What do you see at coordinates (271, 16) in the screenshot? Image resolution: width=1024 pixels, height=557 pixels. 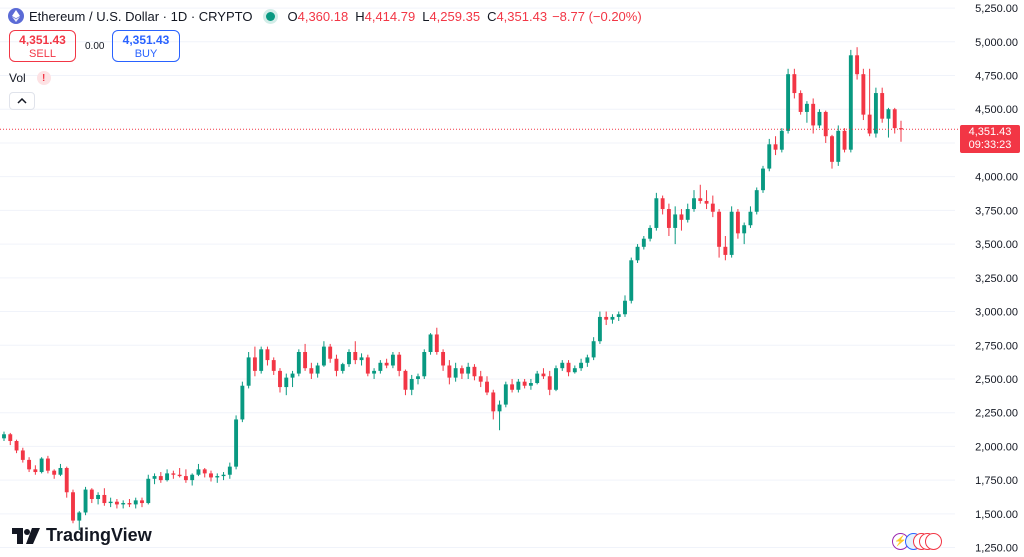 I see `market-status-dot` at bounding box center [271, 16].